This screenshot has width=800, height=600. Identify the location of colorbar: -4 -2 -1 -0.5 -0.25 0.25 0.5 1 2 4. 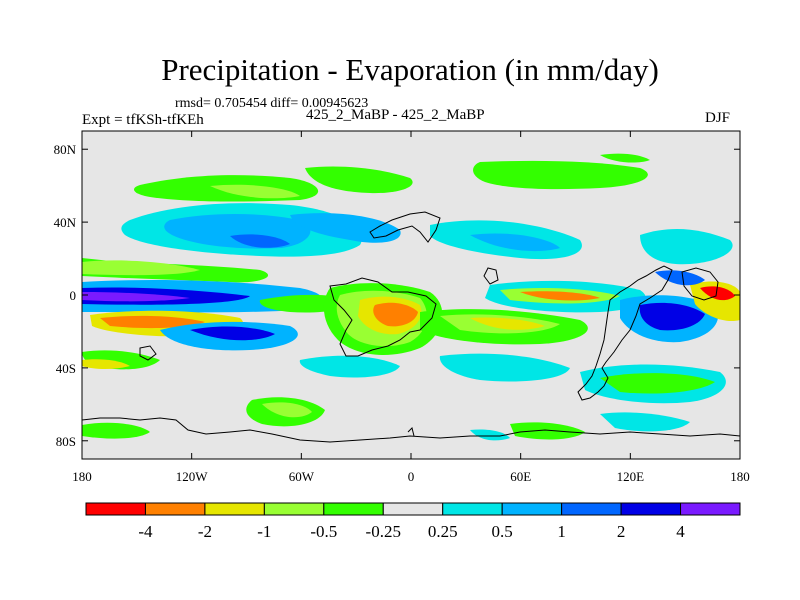
(413, 521).